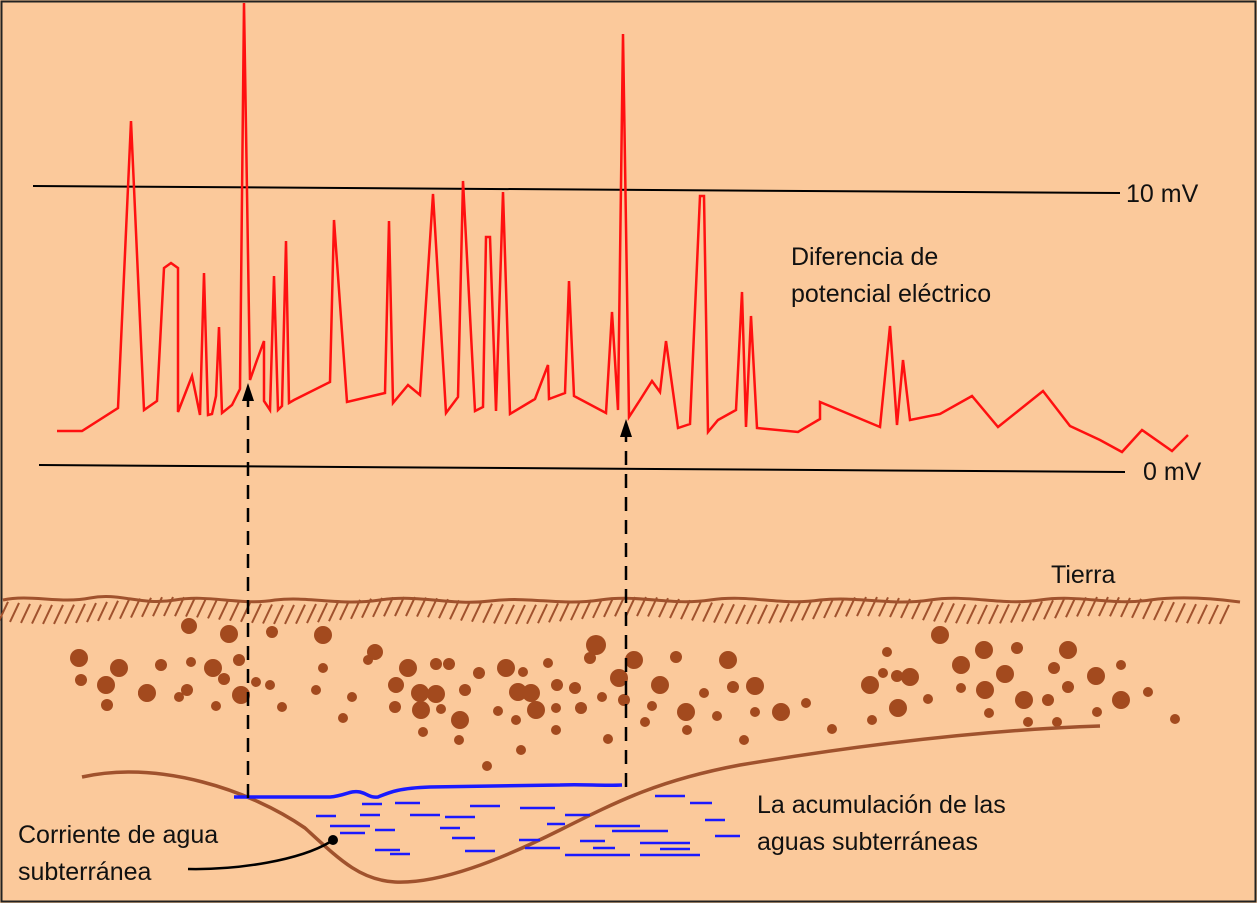 The width and height of the screenshot is (1257, 903). Describe the element at coordinates (85, 872) in the screenshot. I see `label-stream-line2: subterránea` at that location.